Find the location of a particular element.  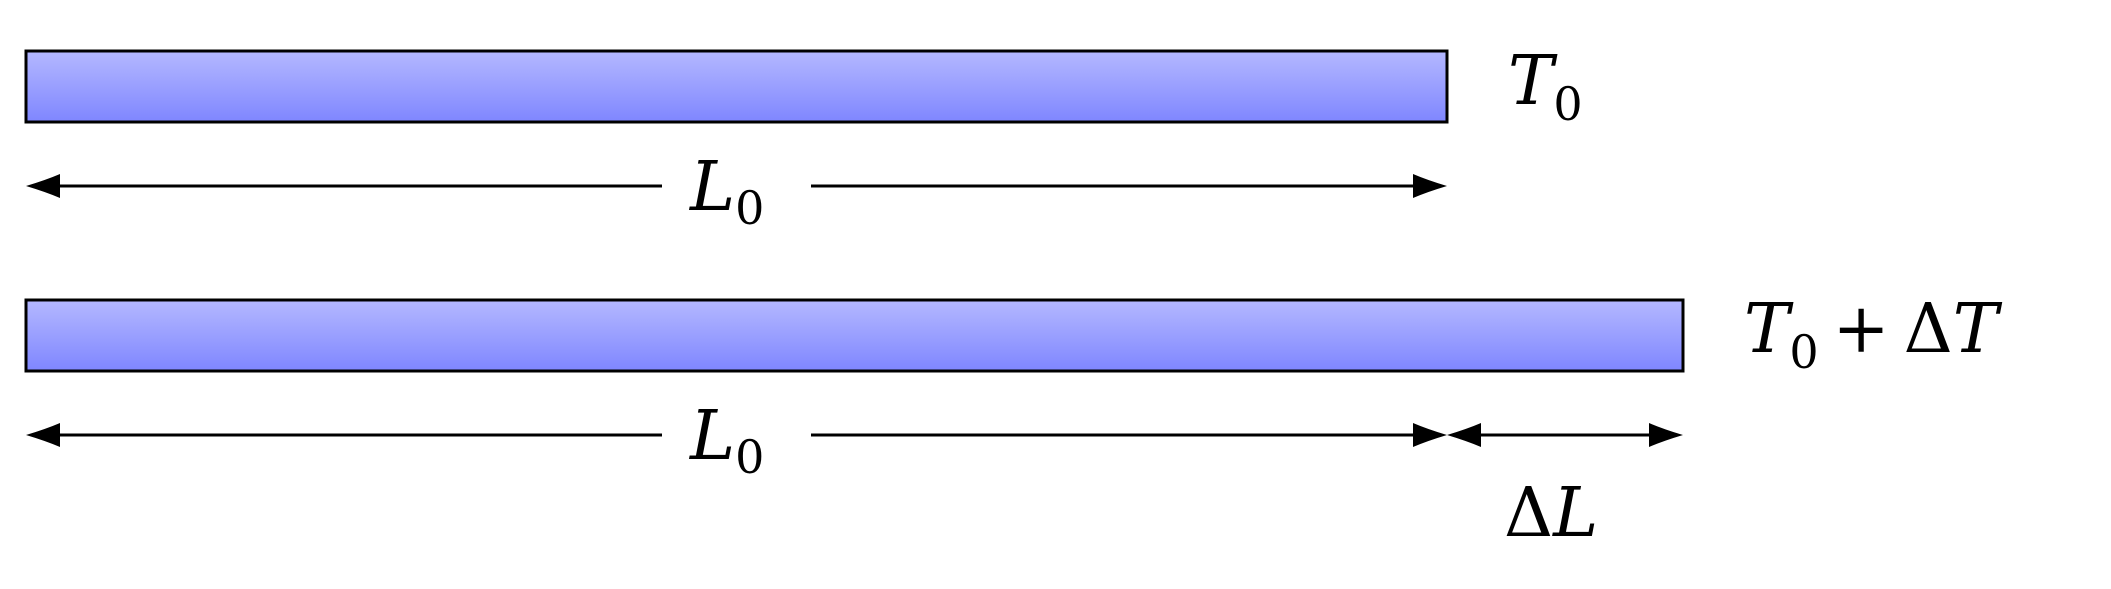

bottom-length-dimension: L0 is located at coordinates (736, 440).